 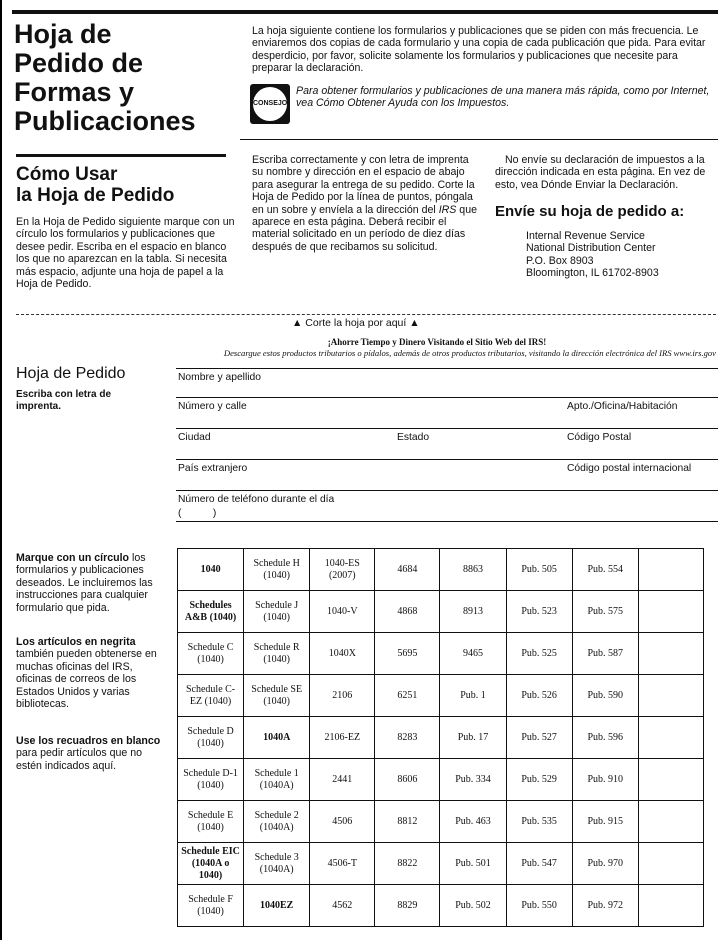 I want to click on form-item-cell: 8829, so click(x=407, y=905).